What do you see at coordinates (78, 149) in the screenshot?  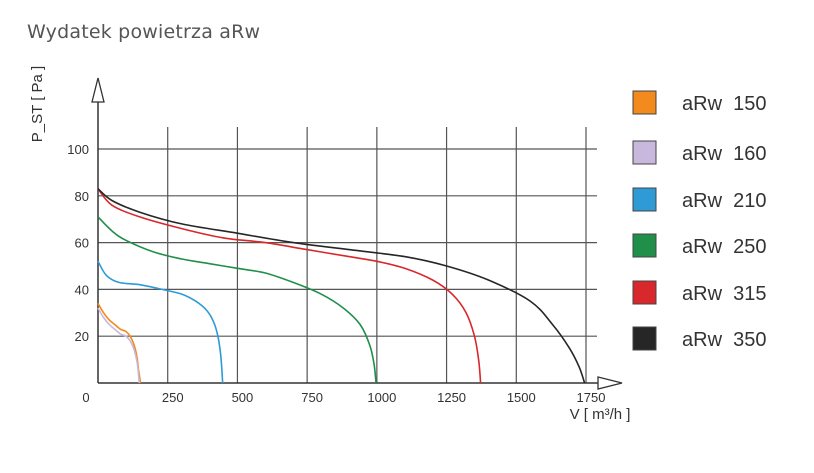 I see `y-tick-label: 100` at bounding box center [78, 149].